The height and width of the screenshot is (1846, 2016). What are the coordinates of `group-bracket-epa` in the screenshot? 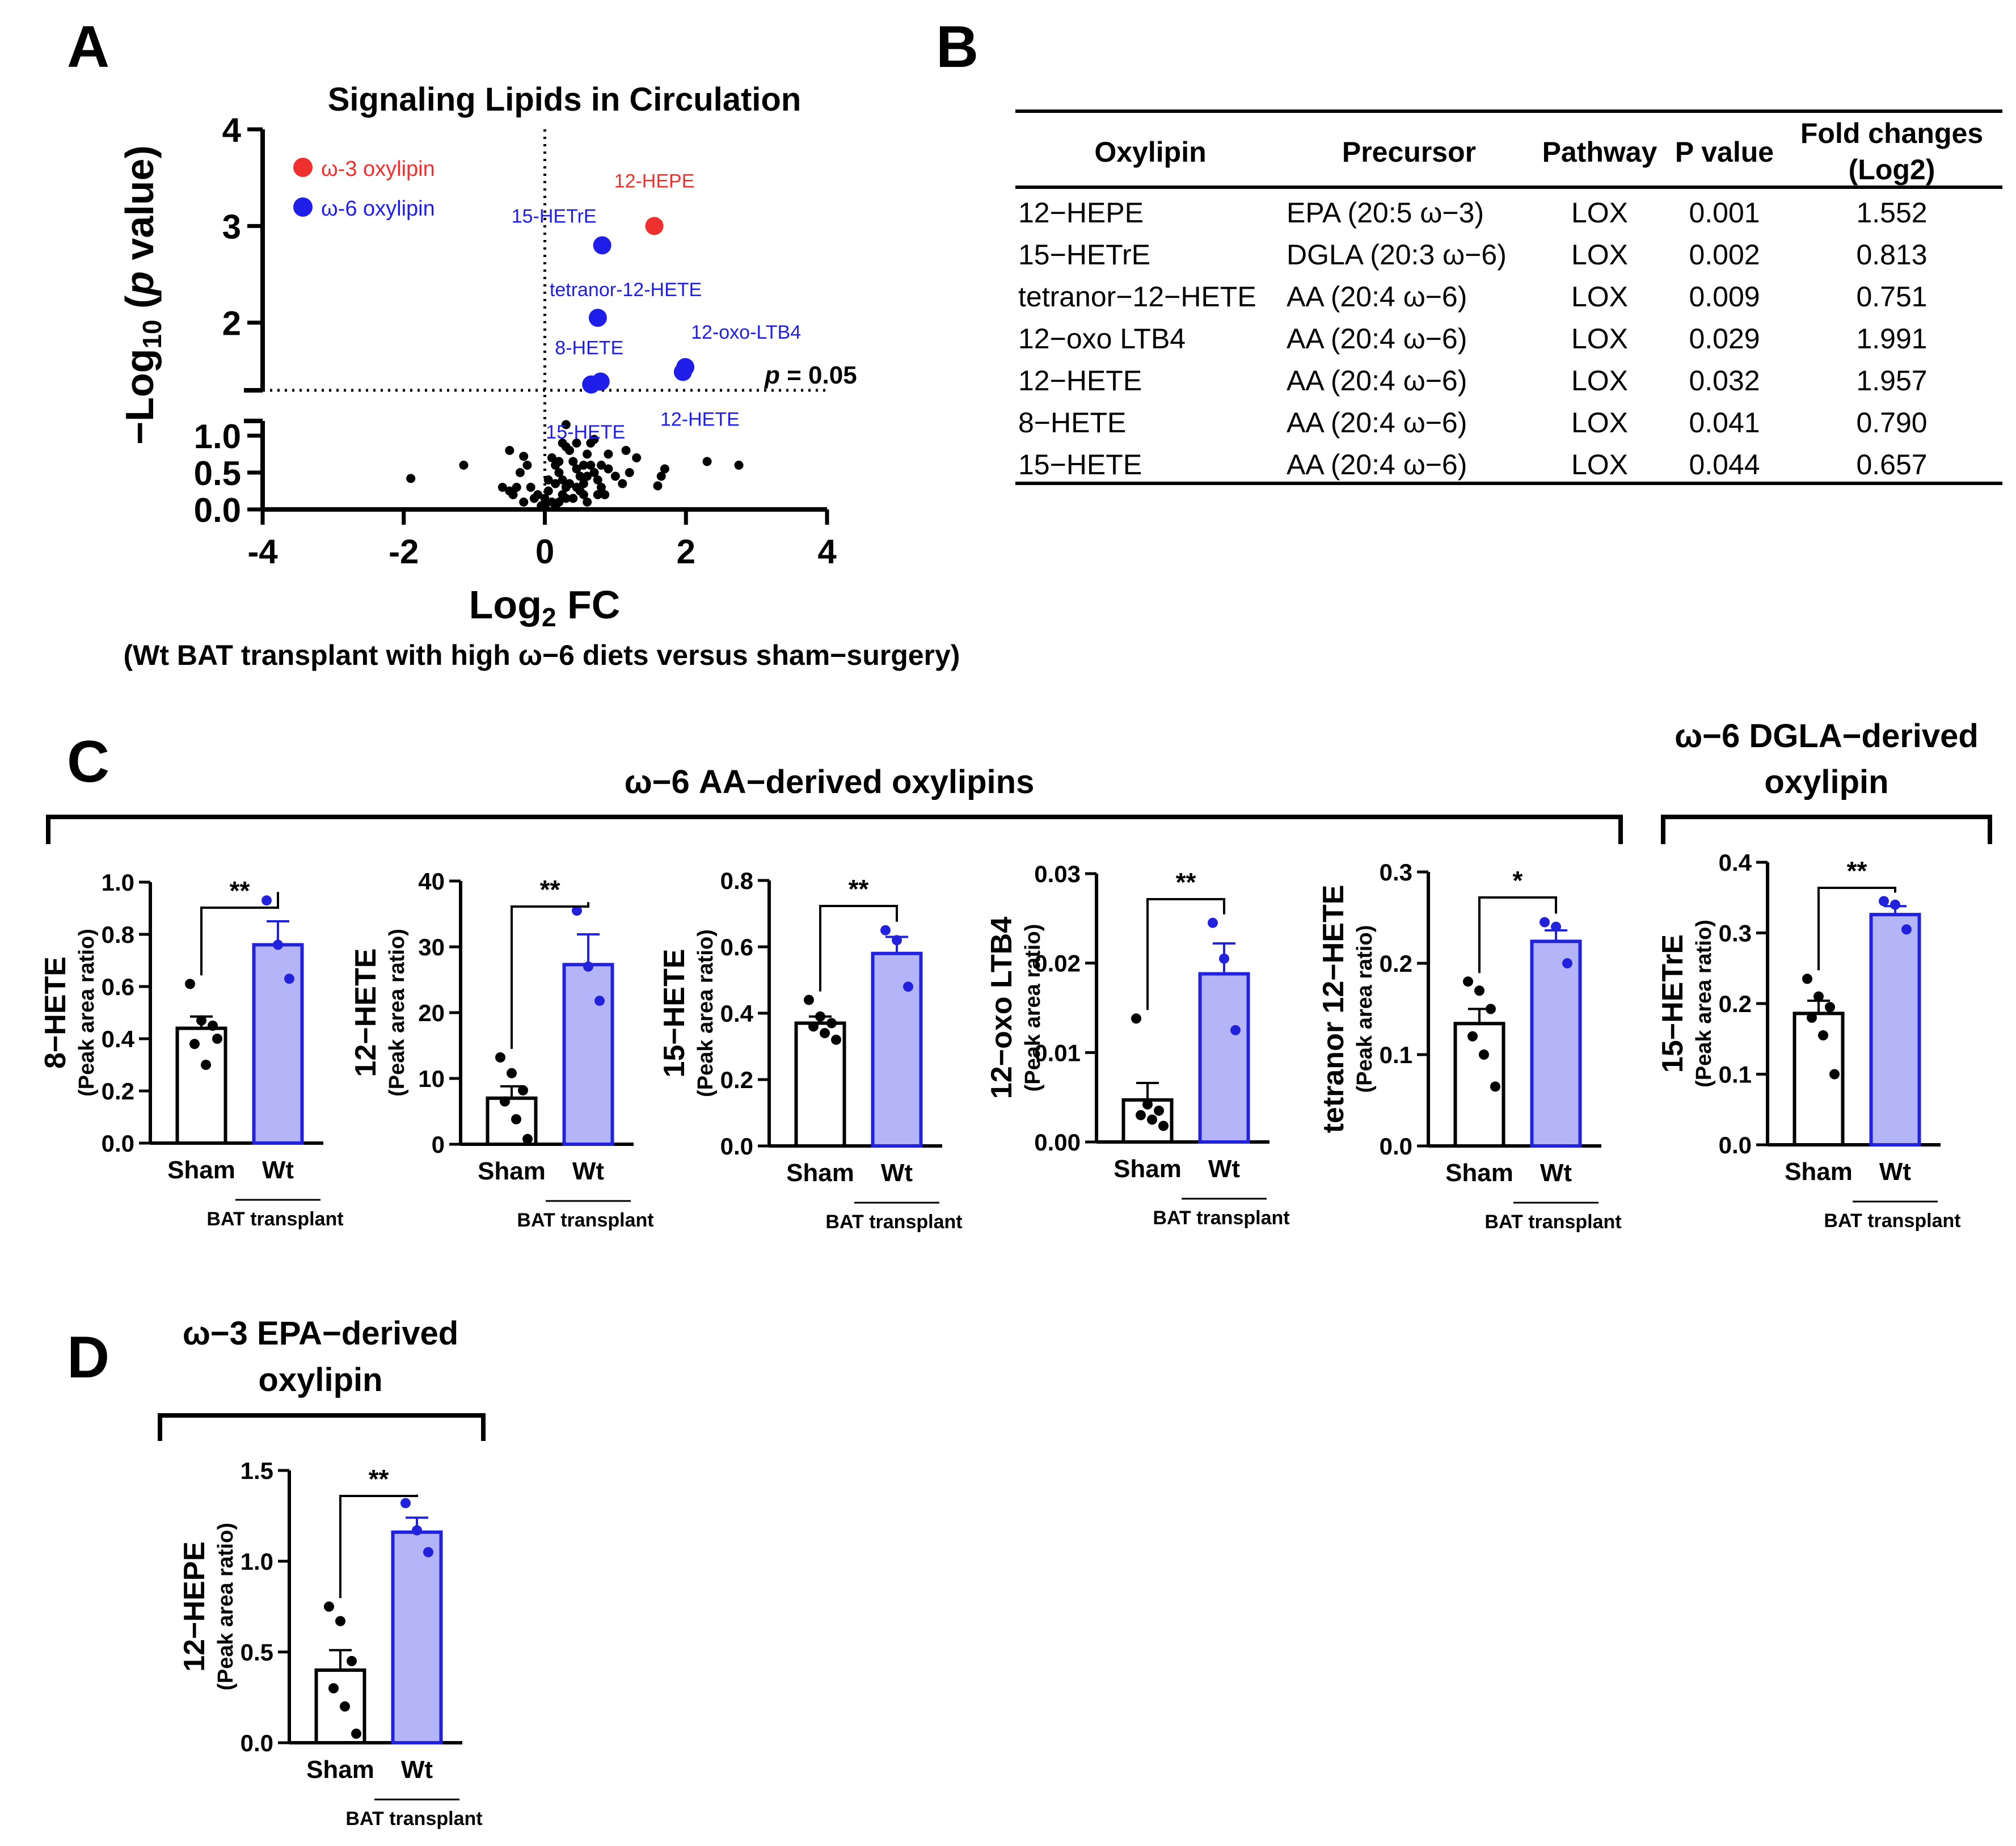 It's located at (322, 1427).